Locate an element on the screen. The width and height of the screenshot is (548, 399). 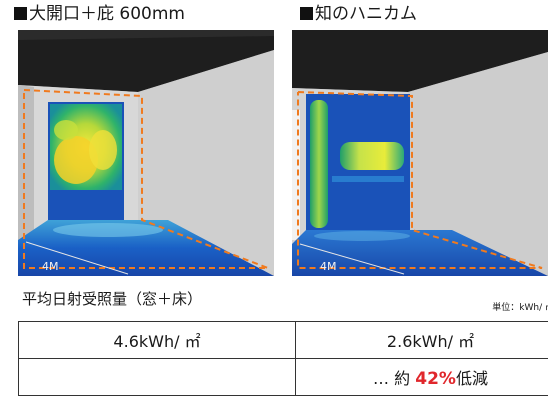
reduction-cell: … 約 42%低減 is located at coordinates (421, 377).